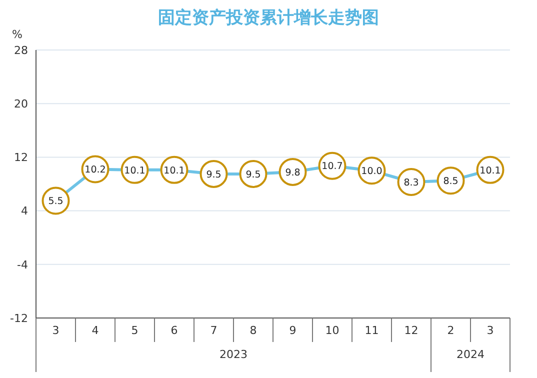 The image size is (537, 378). What do you see at coordinates (95, 330) in the screenshot?
I see `x-tick-label: 4` at bounding box center [95, 330].